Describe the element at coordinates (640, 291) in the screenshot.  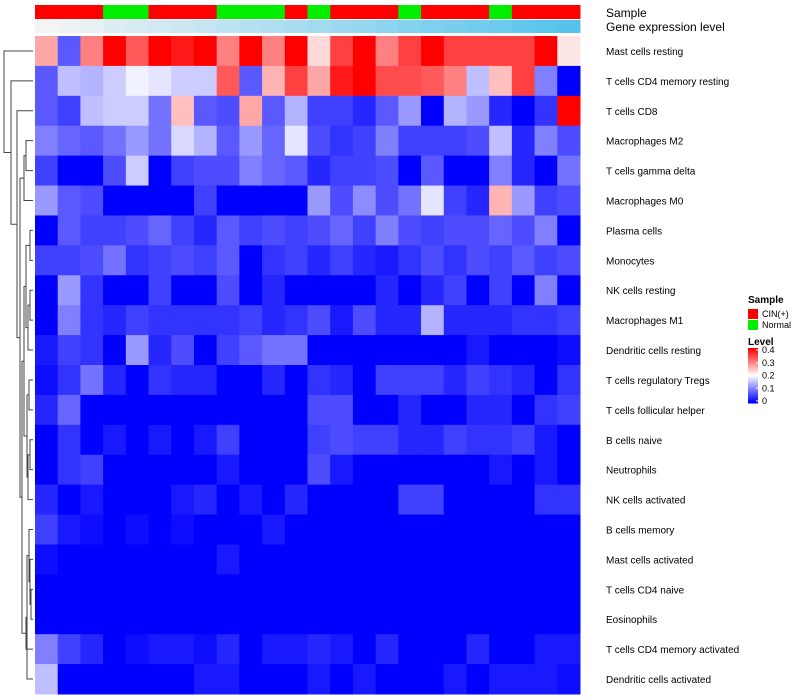
I see `row-label: NK cells resting` at that location.